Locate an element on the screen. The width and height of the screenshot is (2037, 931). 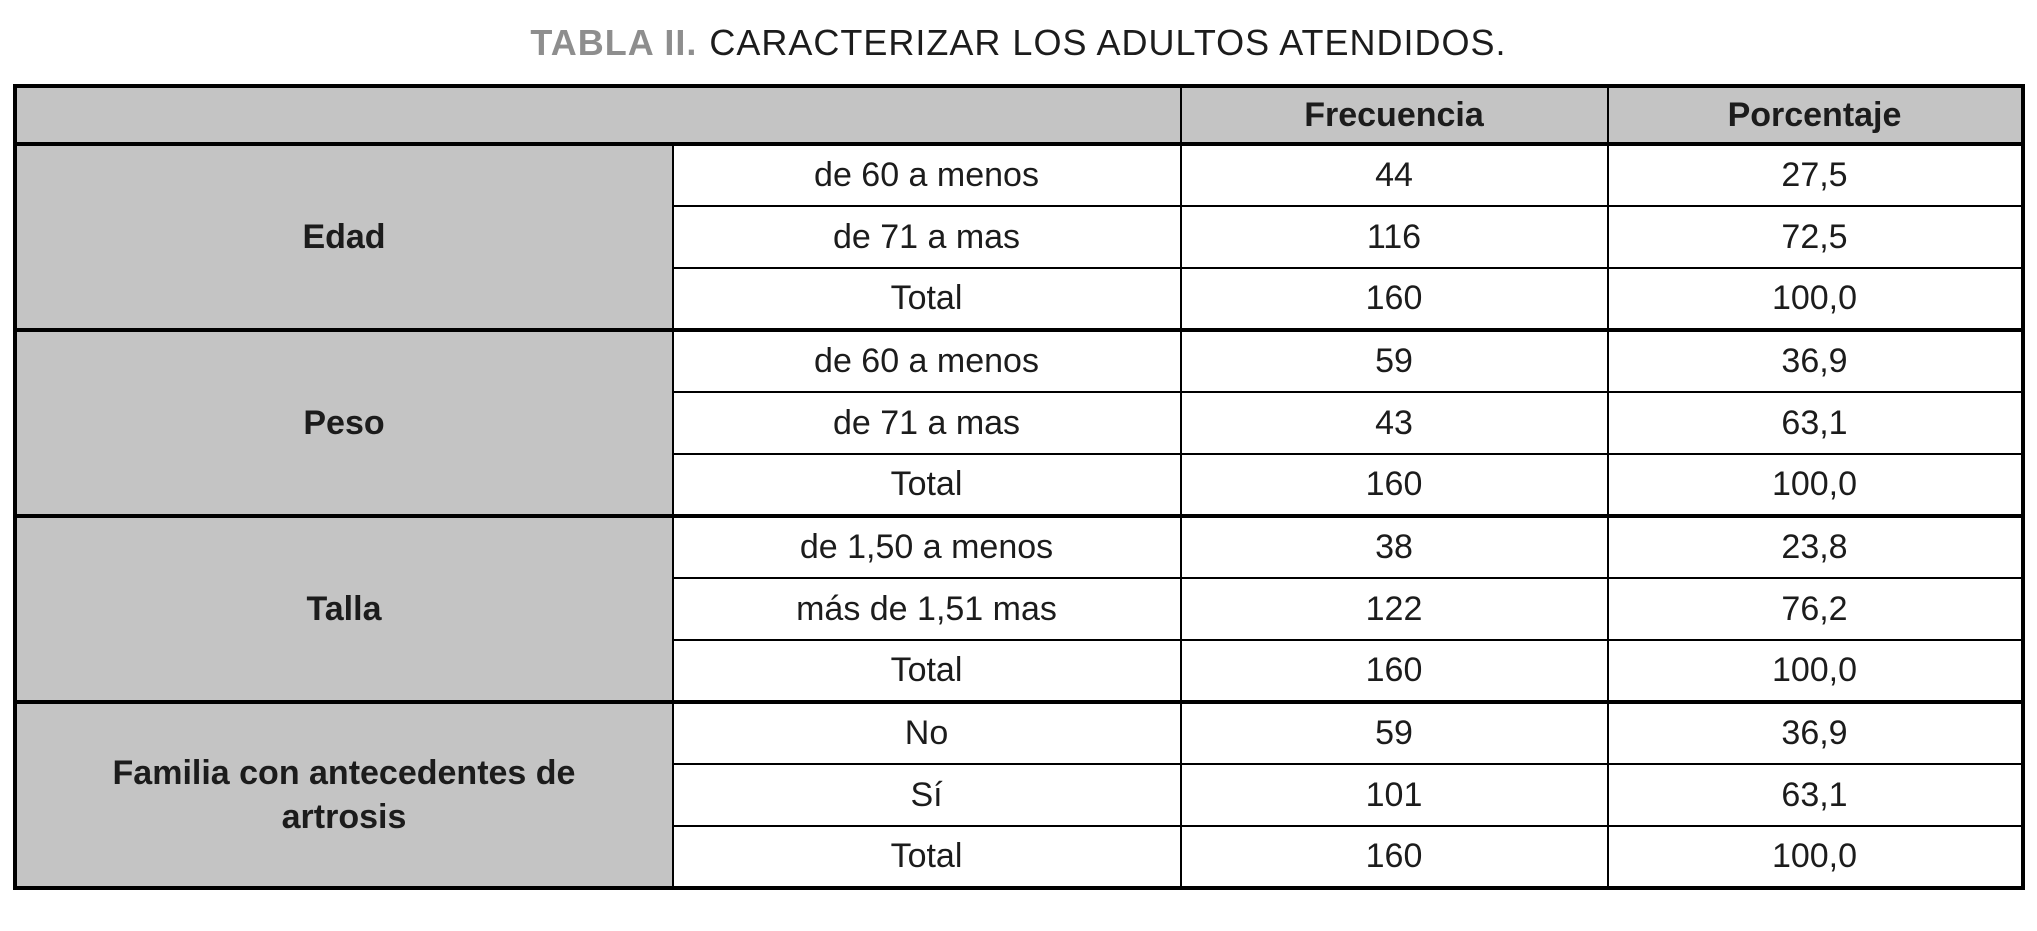
cell-porcentaje: 27,5 is located at coordinates (1815, 175).